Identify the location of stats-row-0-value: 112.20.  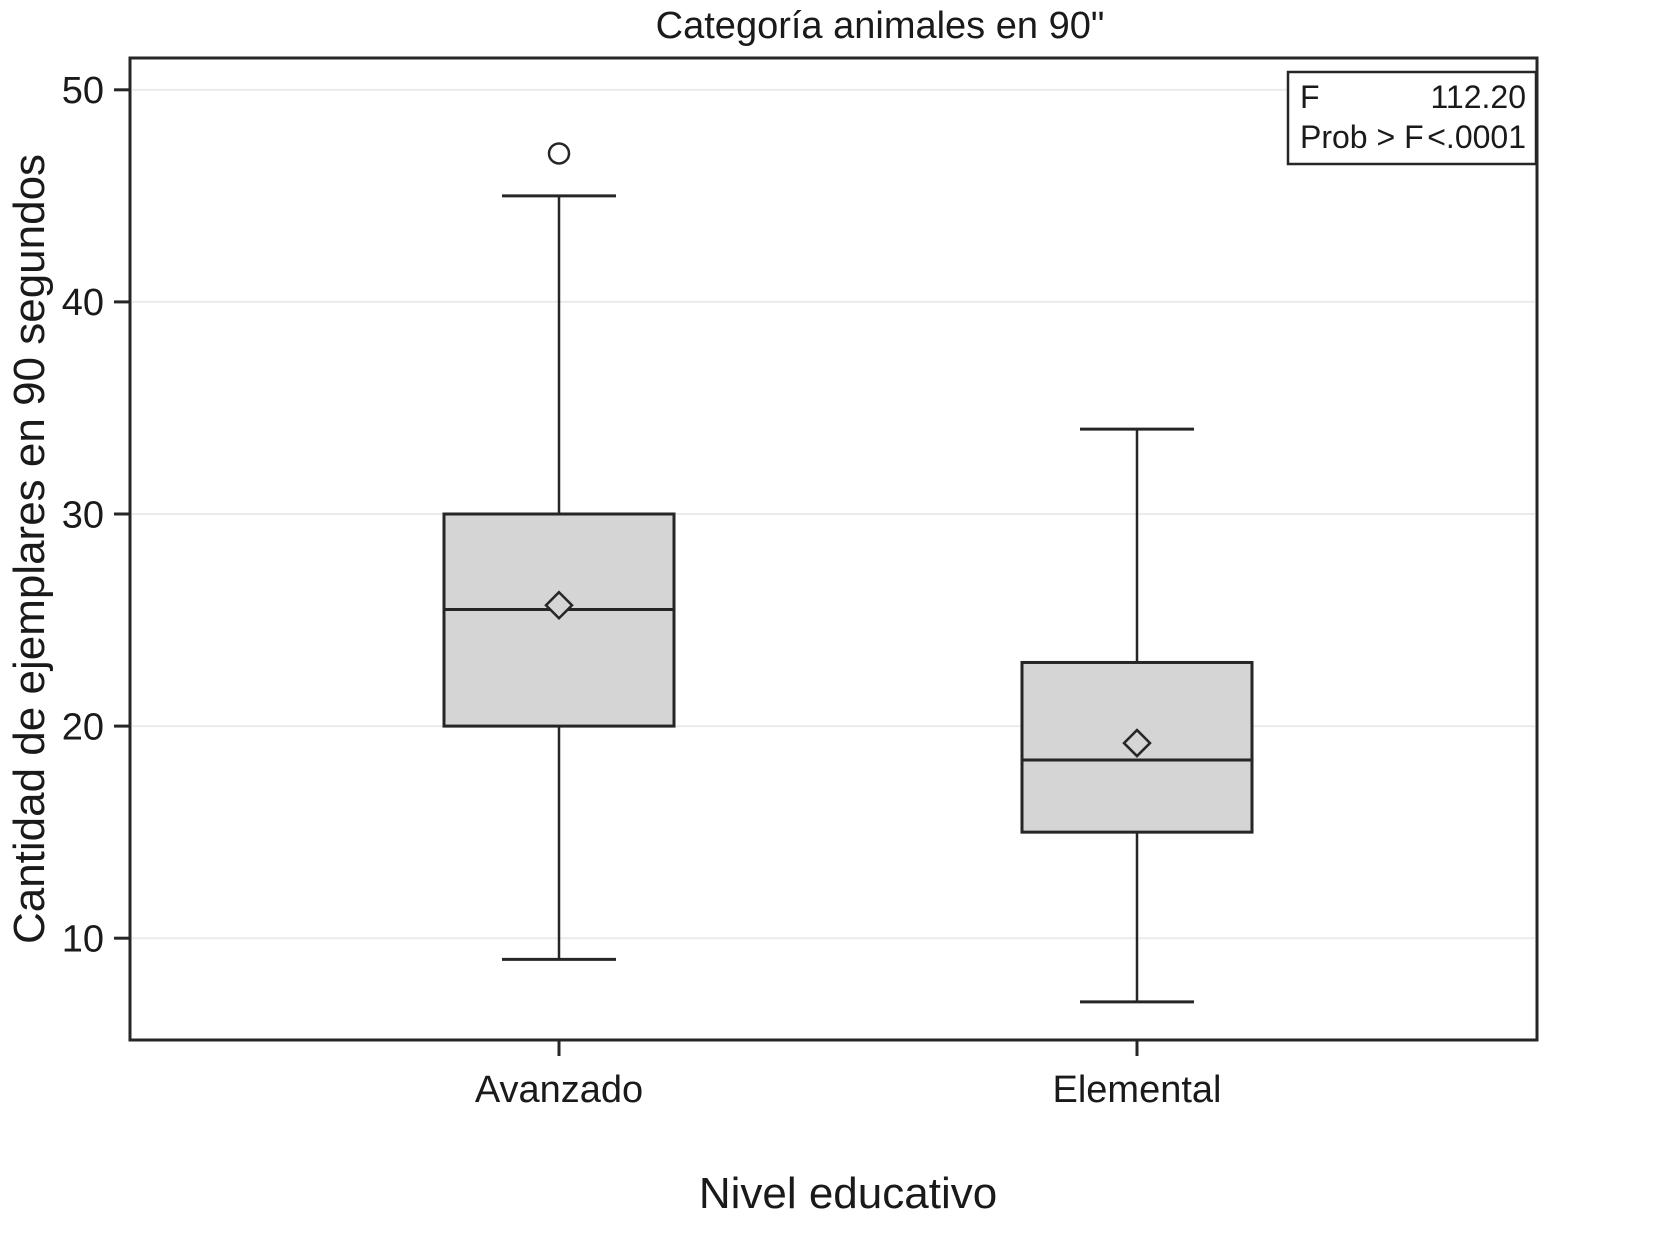
(1479, 97).